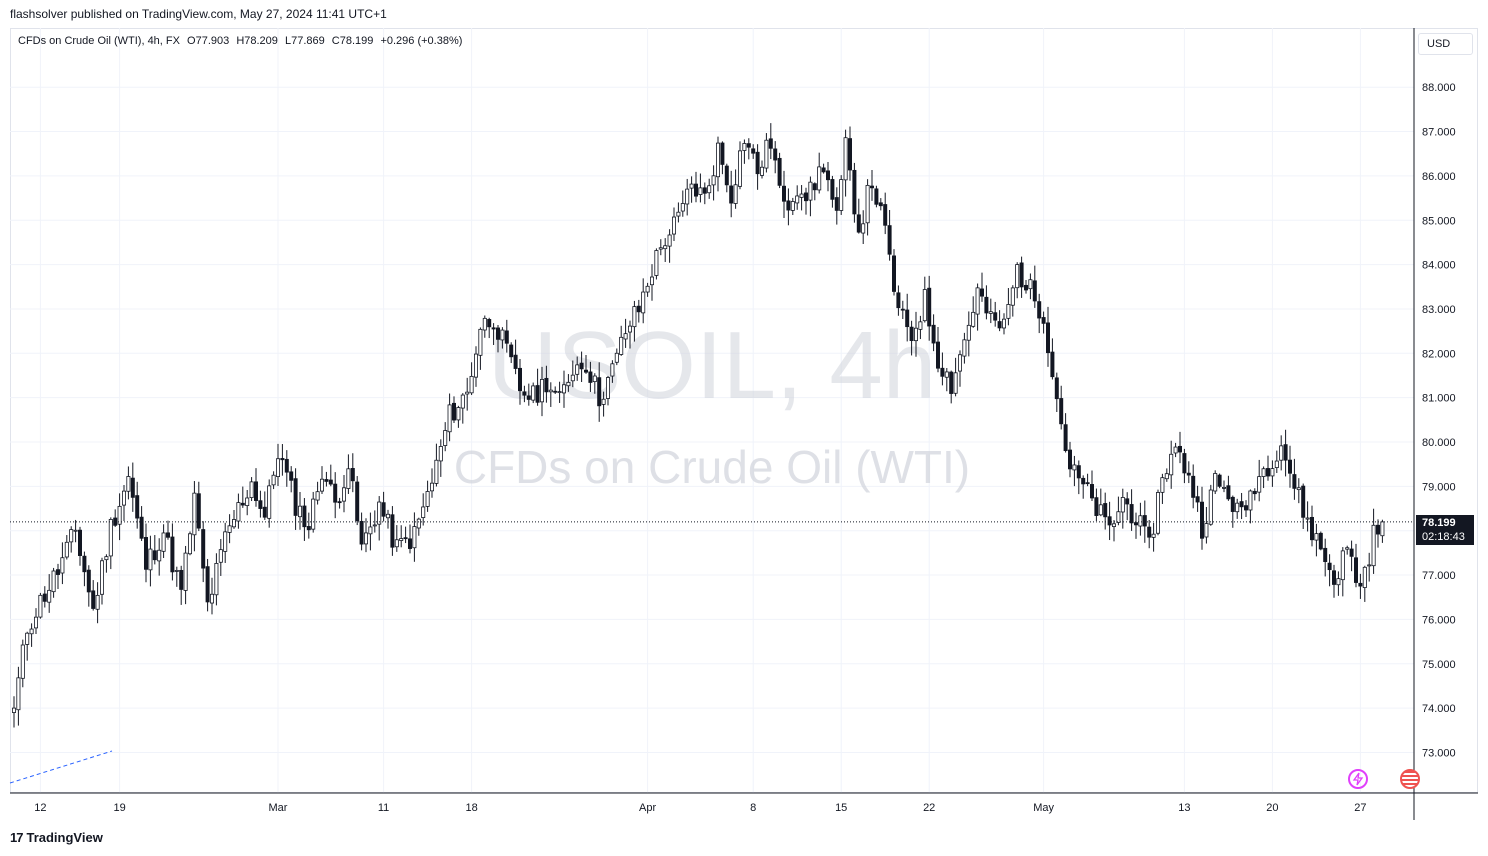  What do you see at coordinates (1358, 779) in the screenshot?
I see `lightning-icon` at bounding box center [1358, 779].